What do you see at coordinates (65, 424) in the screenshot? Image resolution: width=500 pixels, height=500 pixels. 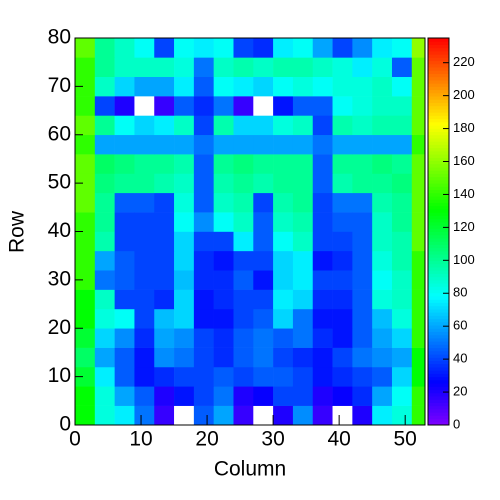 I see `y-tick-label: 0` at bounding box center [65, 424].